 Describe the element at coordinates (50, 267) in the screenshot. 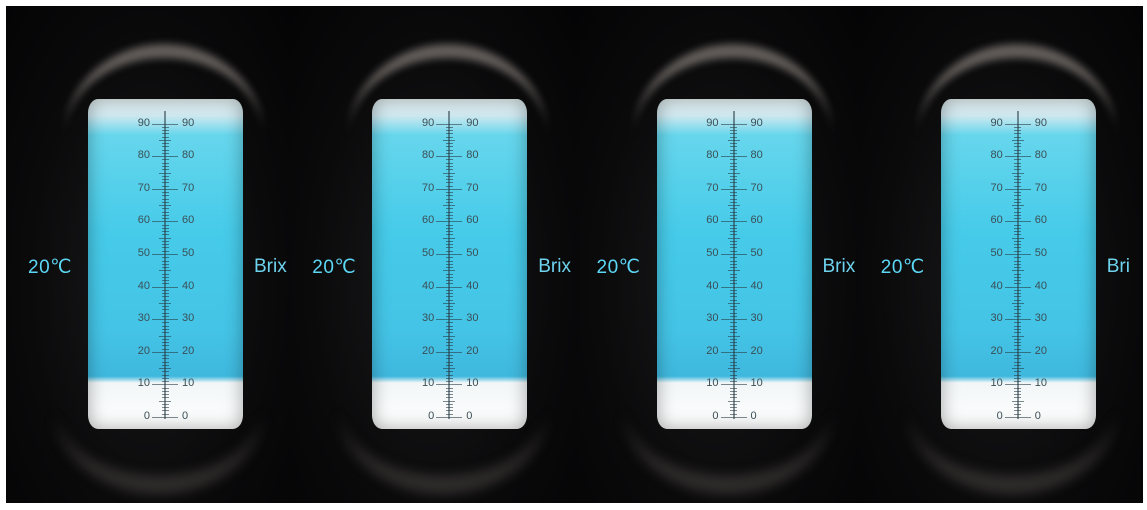

I see `temperature-label: 20℃` at that location.